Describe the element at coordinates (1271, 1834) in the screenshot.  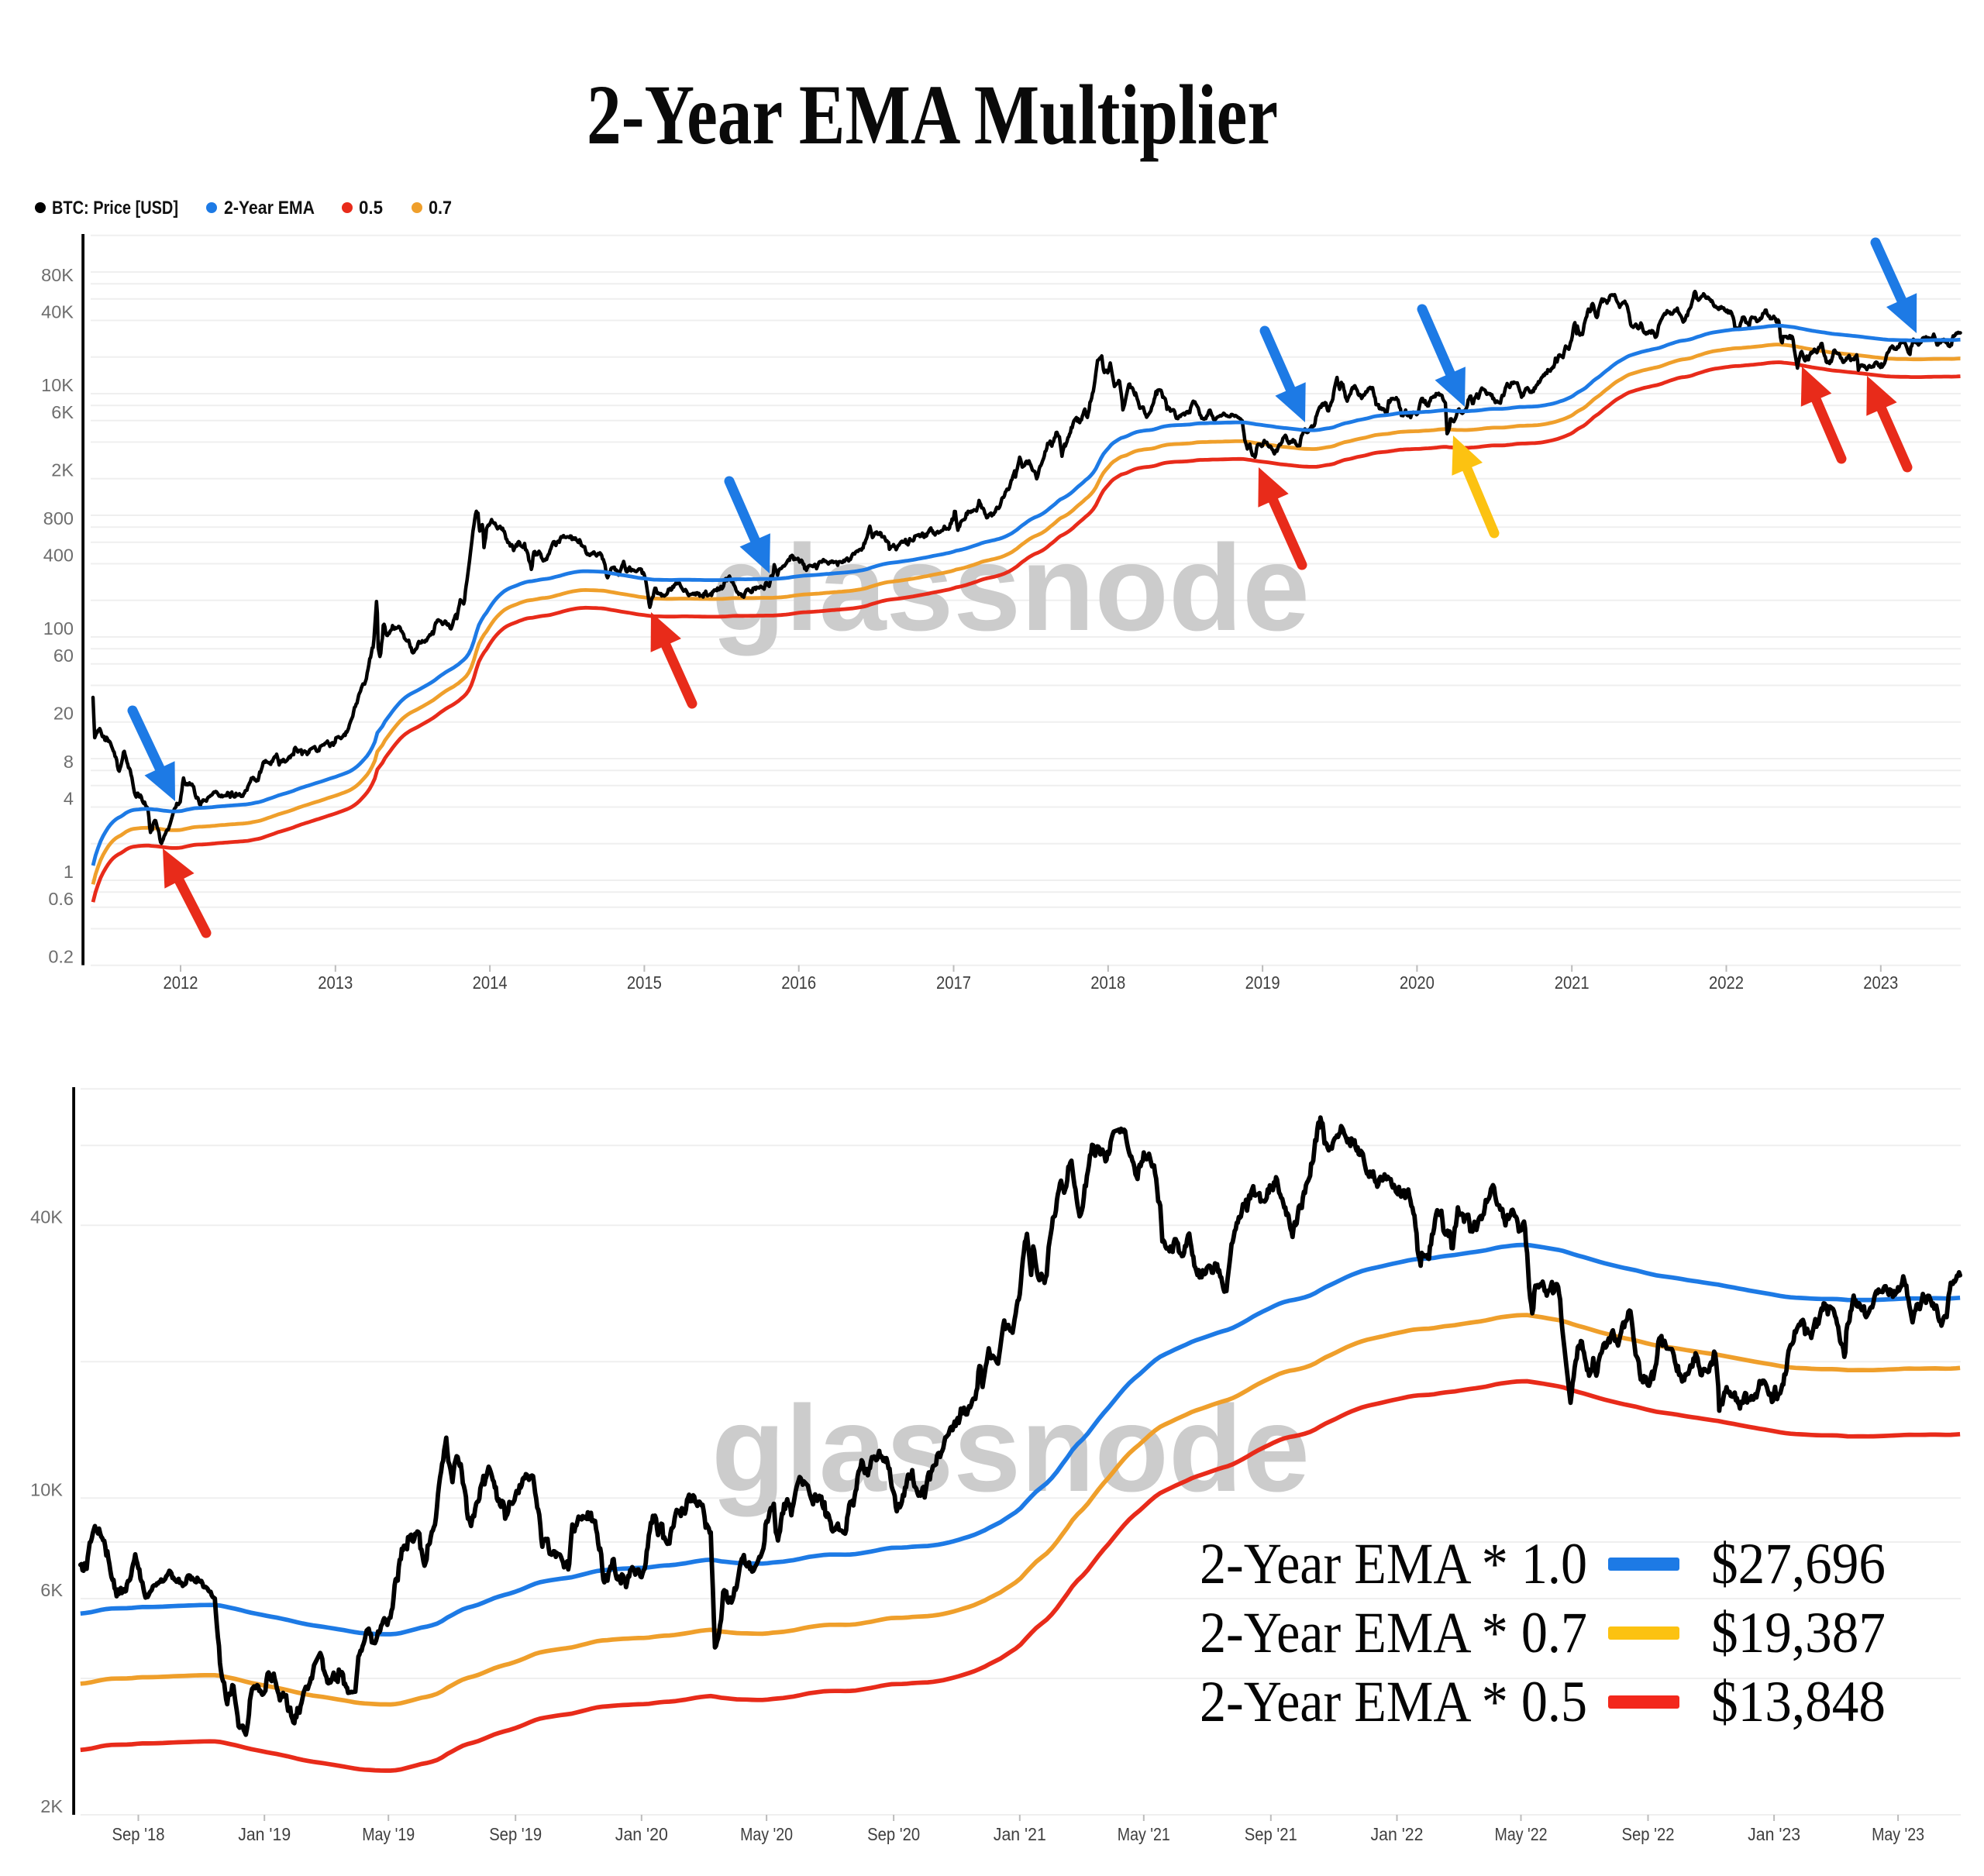
I see `svg-text: Sep '21` at that location.